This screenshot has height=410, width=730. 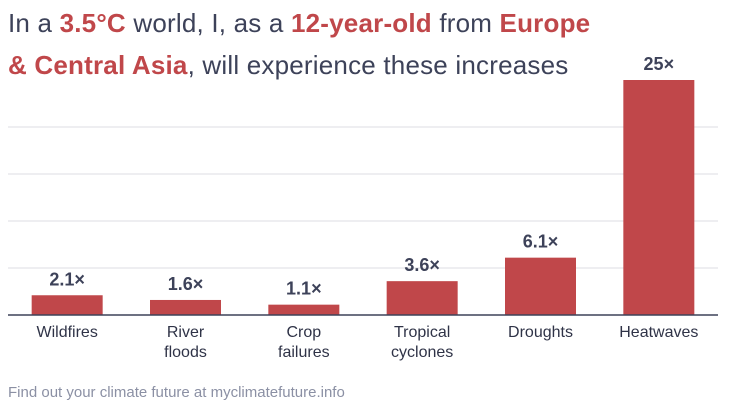 I want to click on data-label-2: 1.1×, so click(x=304, y=289).